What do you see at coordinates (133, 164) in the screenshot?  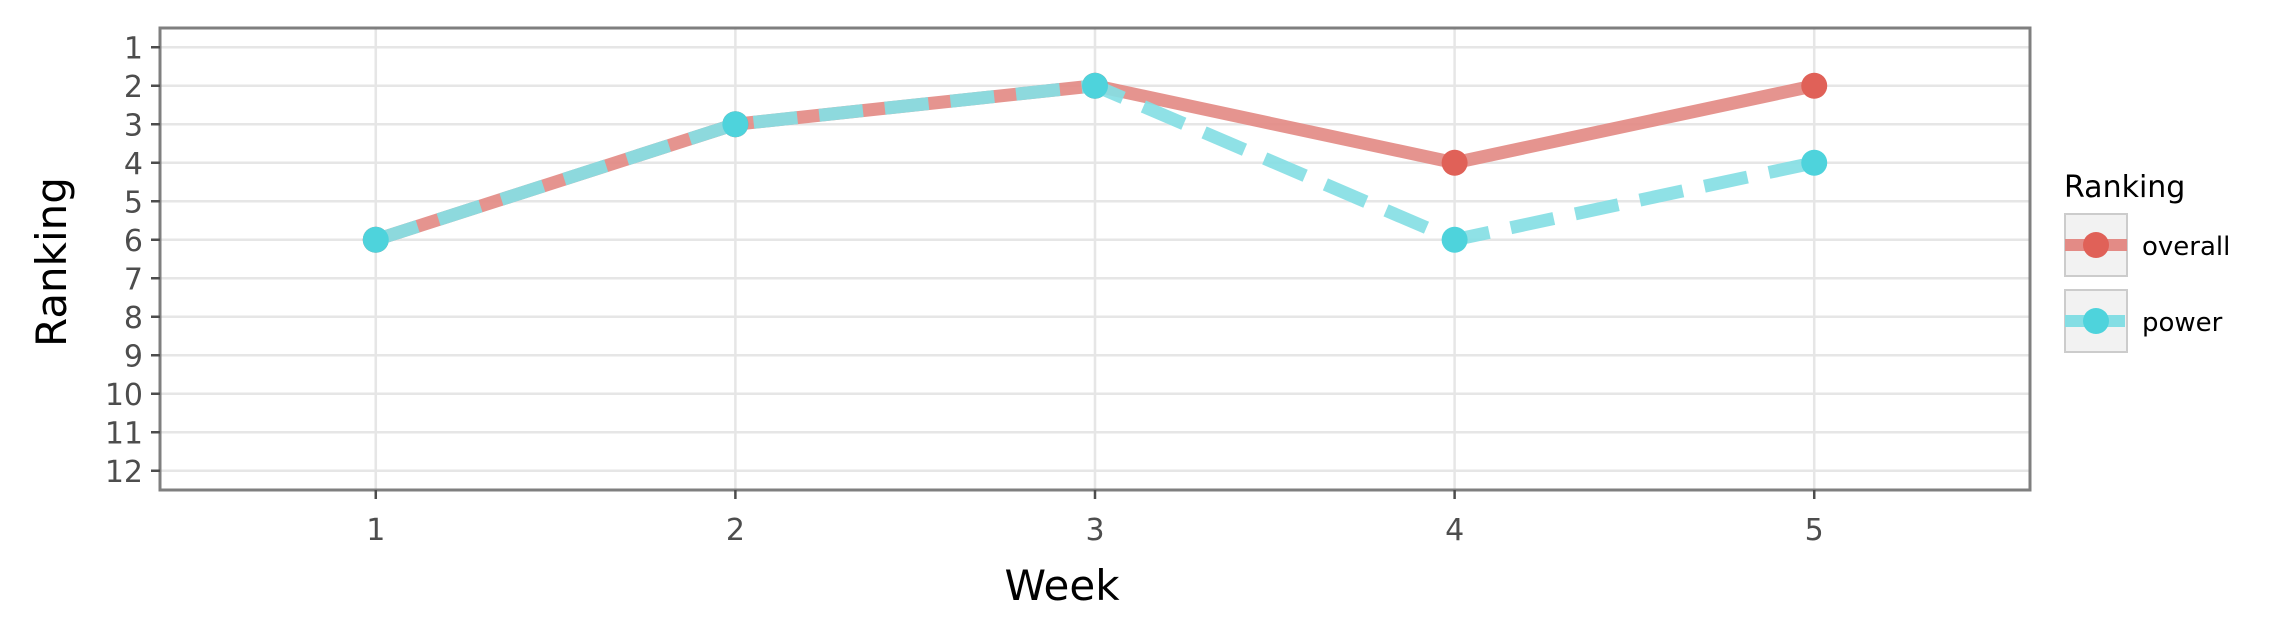 I see `y-tick-label: 4` at bounding box center [133, 164].